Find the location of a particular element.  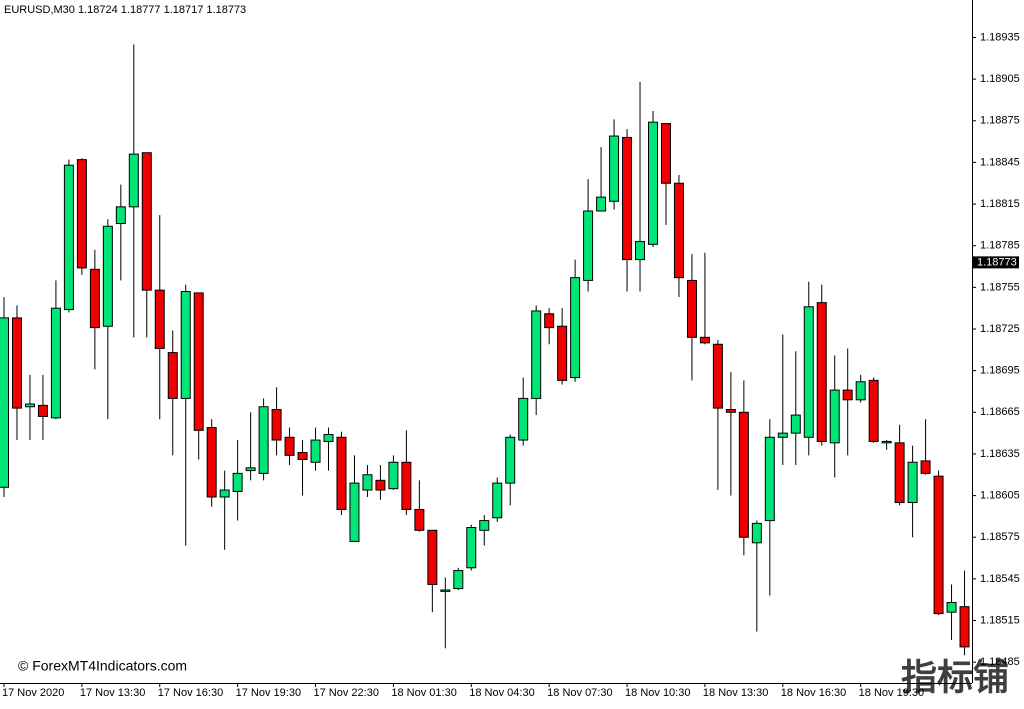

x-tick-label: 18 Nov 04:30 is located at coordinates (501, 693).